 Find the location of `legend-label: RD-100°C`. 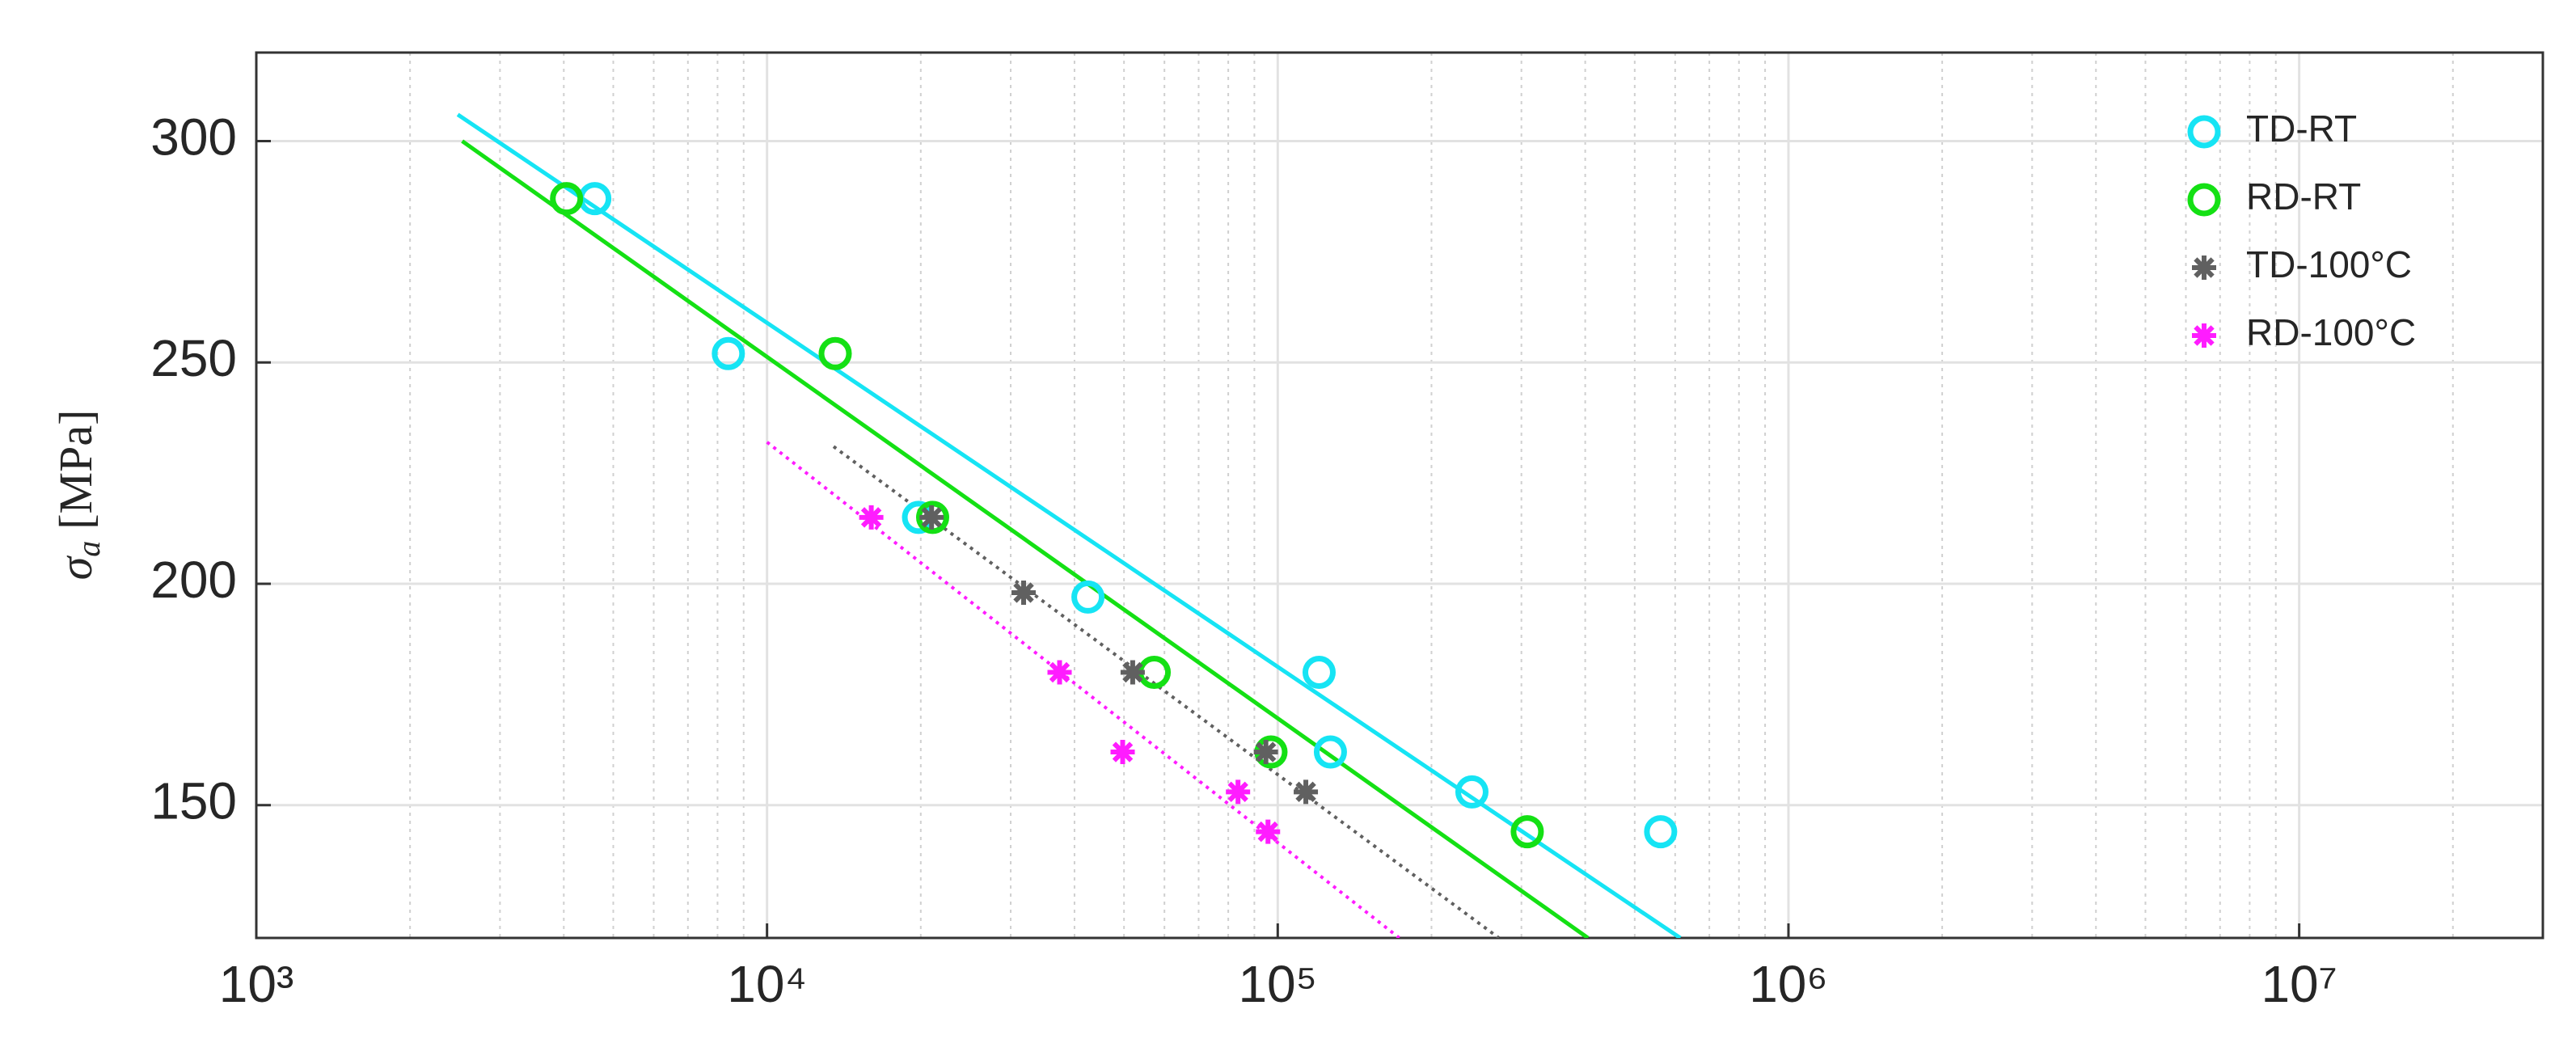

legend-label: RD-100°C is located at coordinates (2331, 332).